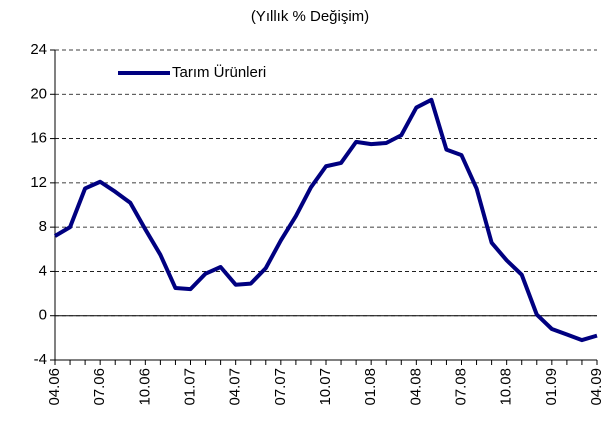 This screenshot has height=439, width=603. I want to click on y-tick-label: -4, so click(40, 359).